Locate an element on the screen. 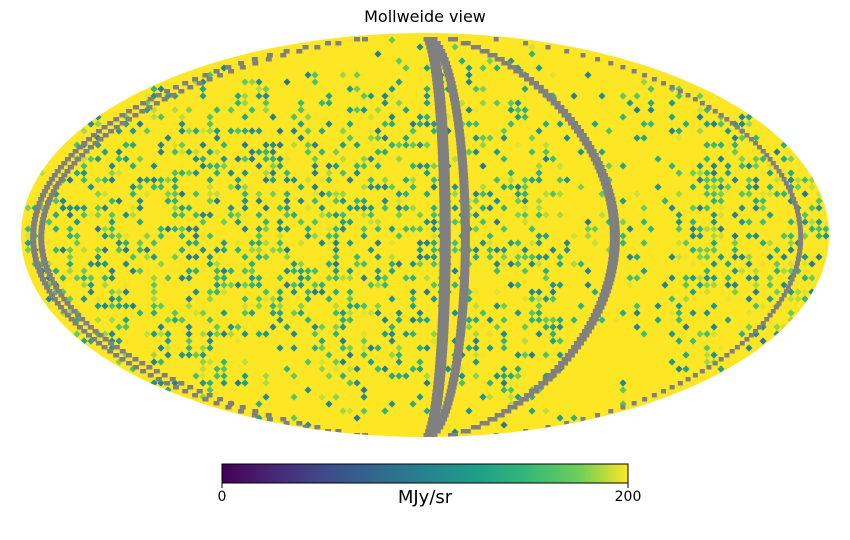  chart-title: Mollweide view is located at coordinates (425, 16).